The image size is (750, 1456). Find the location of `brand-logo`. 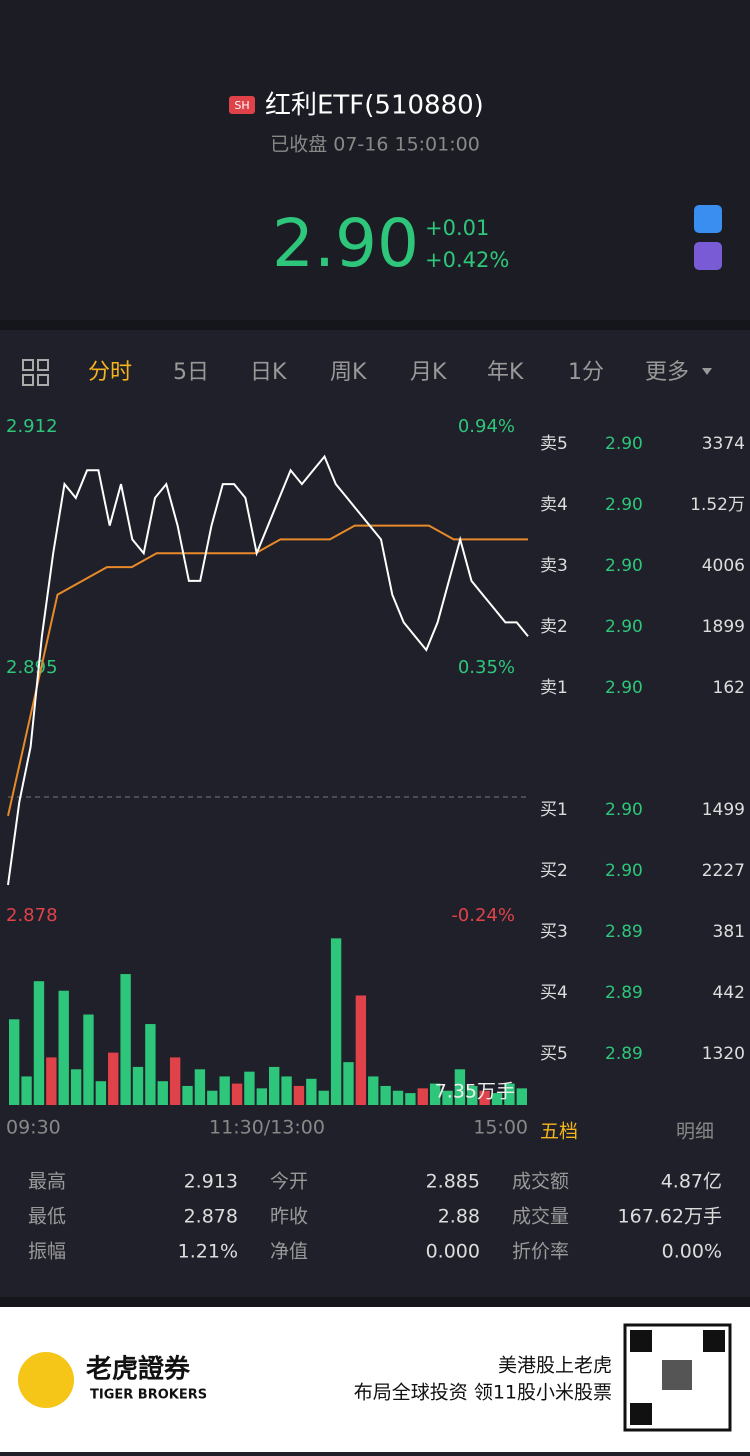

brand-logo is located at coordinates (46, 1380).